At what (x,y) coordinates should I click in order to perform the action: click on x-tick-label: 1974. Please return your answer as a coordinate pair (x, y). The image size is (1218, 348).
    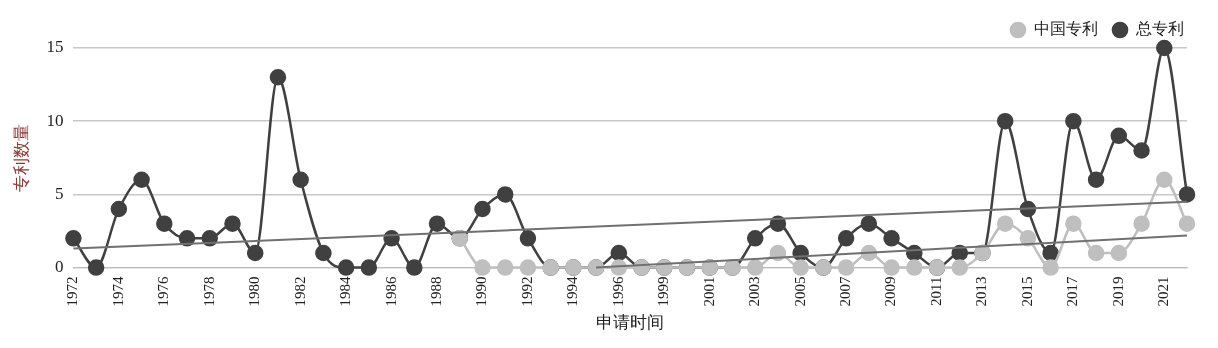
    Looking at the image, I should click on (117, 291).